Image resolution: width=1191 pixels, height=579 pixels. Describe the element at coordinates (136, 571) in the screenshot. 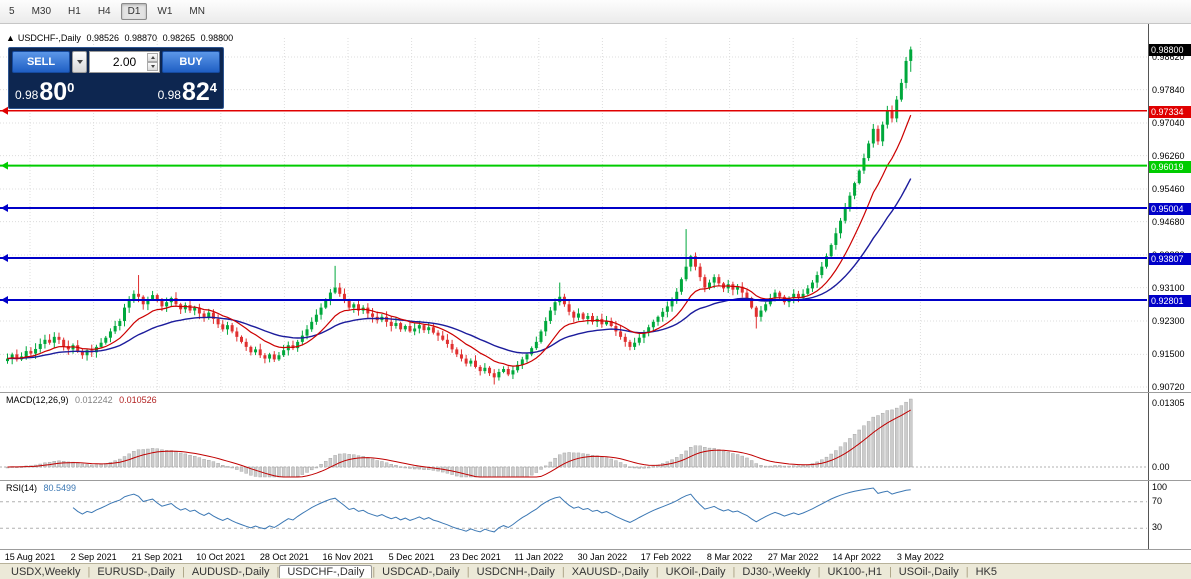

I see `chart-tab-eurusd-daily: EURUSD-,Daily` at that location.